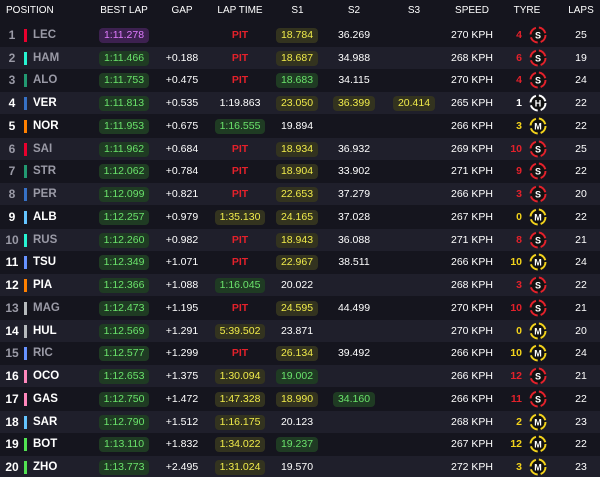  Describe the element at coordinates (581, 57) in the screenshot. I see `laps: 19` at that location.